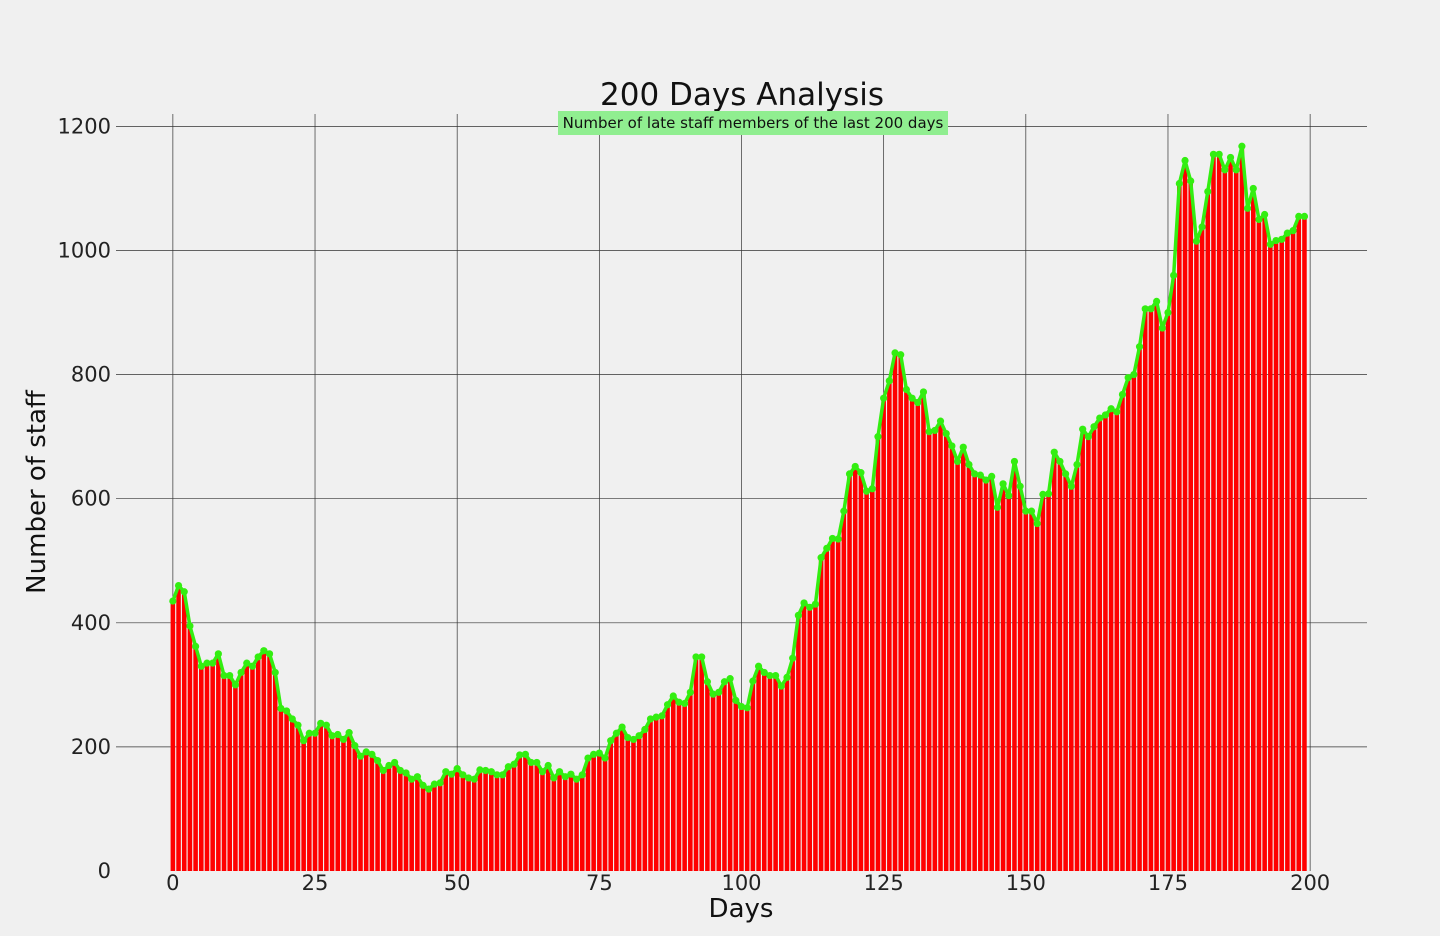 This screenshot has height=936, width=1440. I want to click on y-tick-label: 0, so click(104, 871).